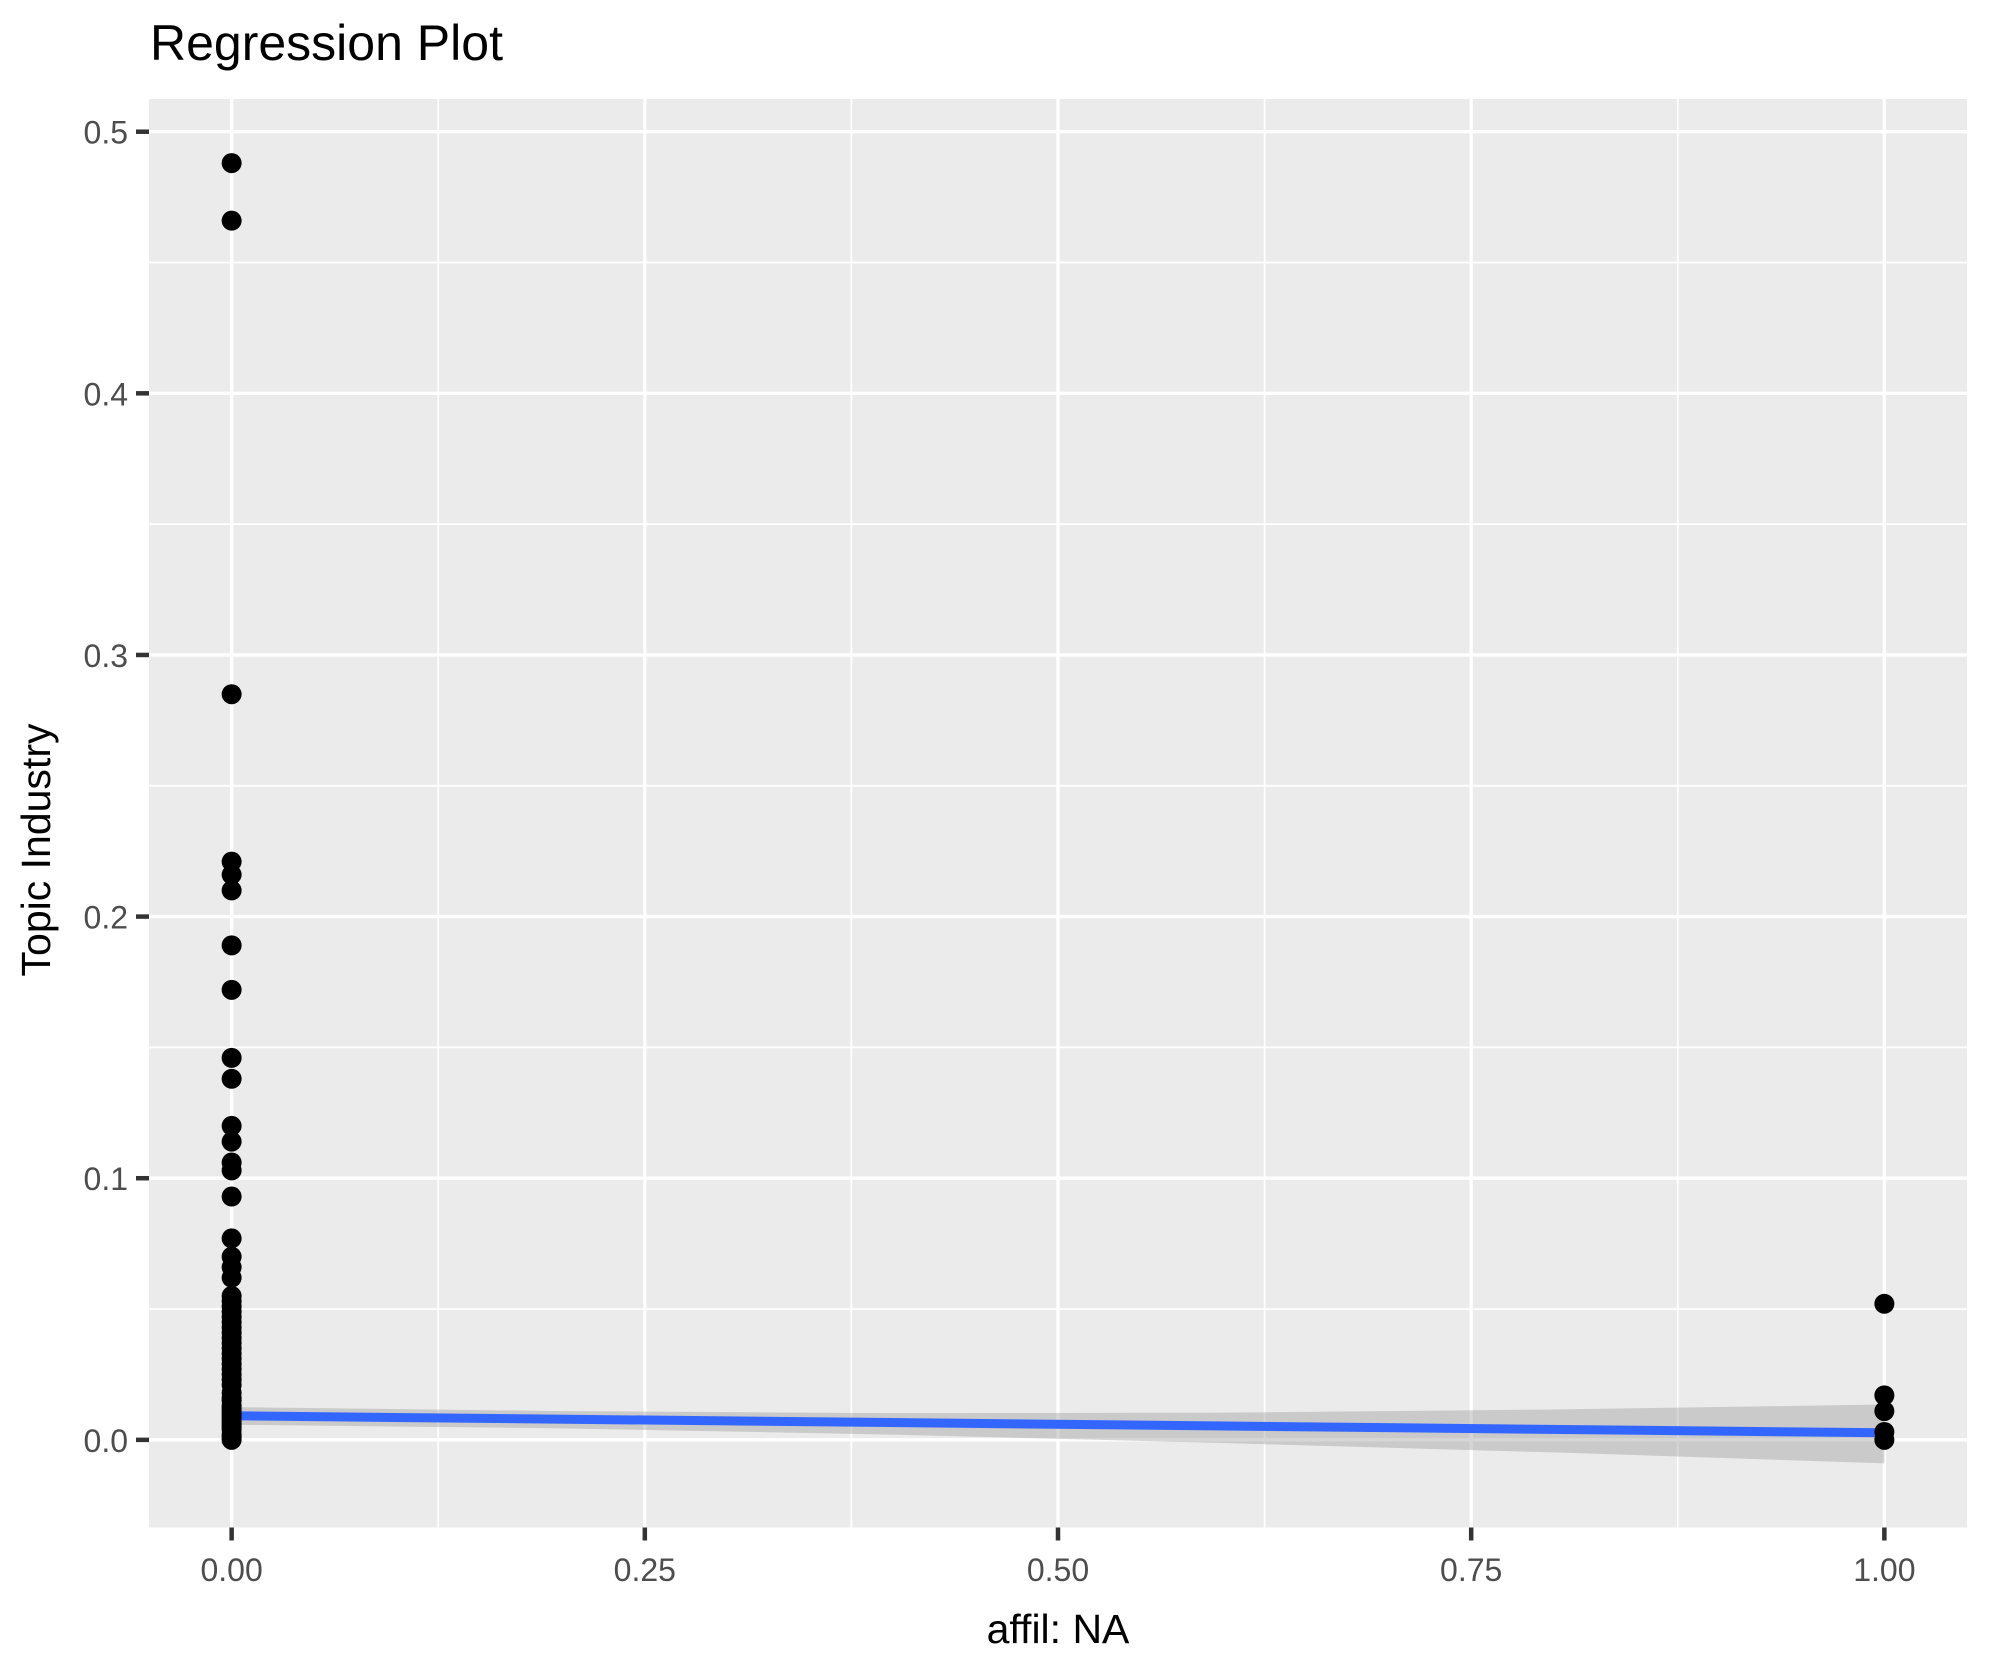 The height and width of the screenshot is (1665, 1990). What do you see at coordinates (326, 43) in the screenshot?
I see `plot-title: Regression Plot` at bounding box center [326, 43].